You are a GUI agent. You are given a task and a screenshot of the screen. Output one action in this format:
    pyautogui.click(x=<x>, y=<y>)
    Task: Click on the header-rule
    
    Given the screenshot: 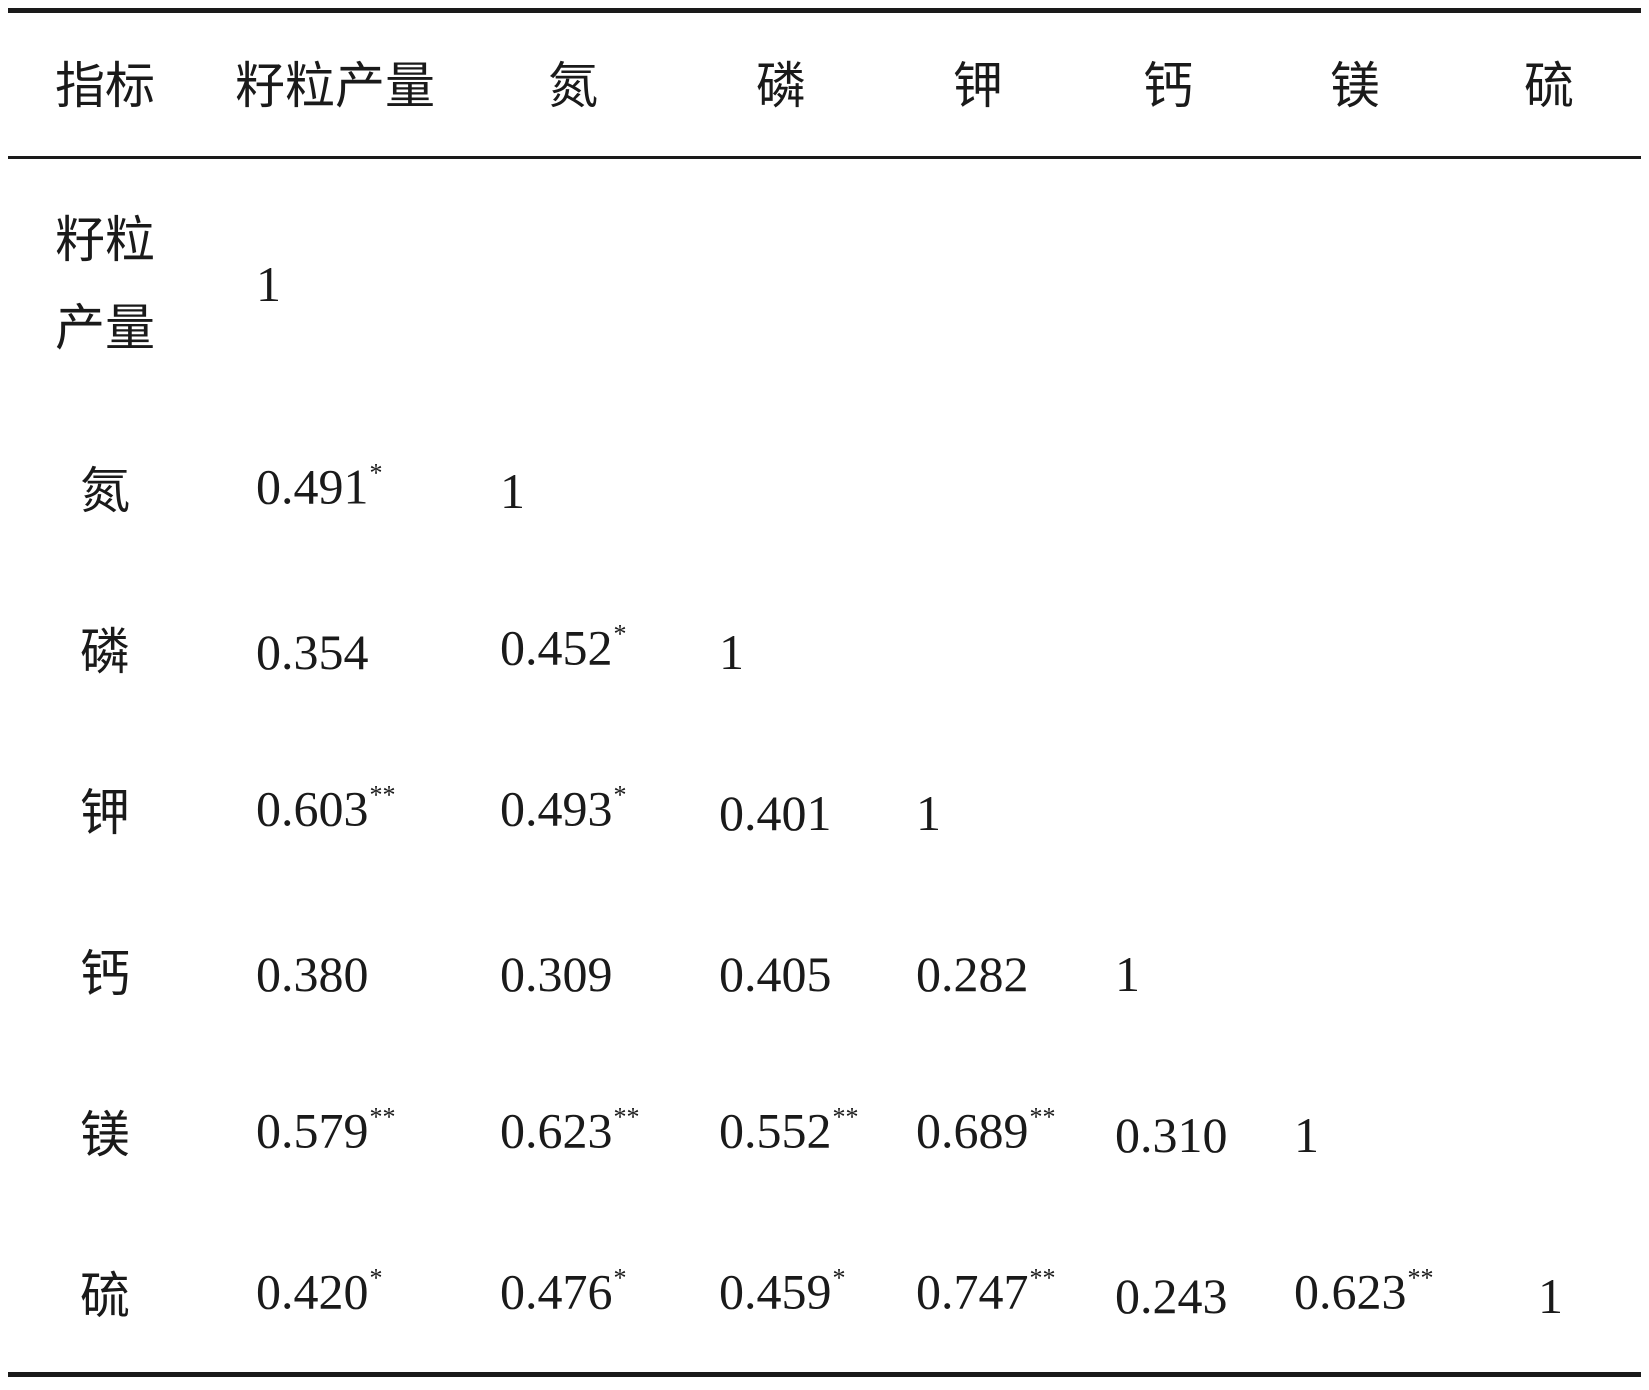 What is the action you would take?
    pyautogui.click(x=824, y=157)
    